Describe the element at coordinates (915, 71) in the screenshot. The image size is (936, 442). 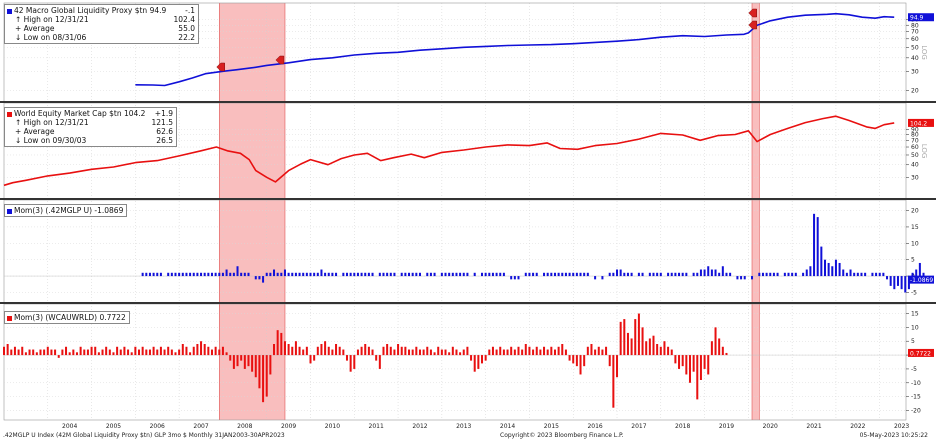
I see `panel-1-y-tick-30: 30` at that location.